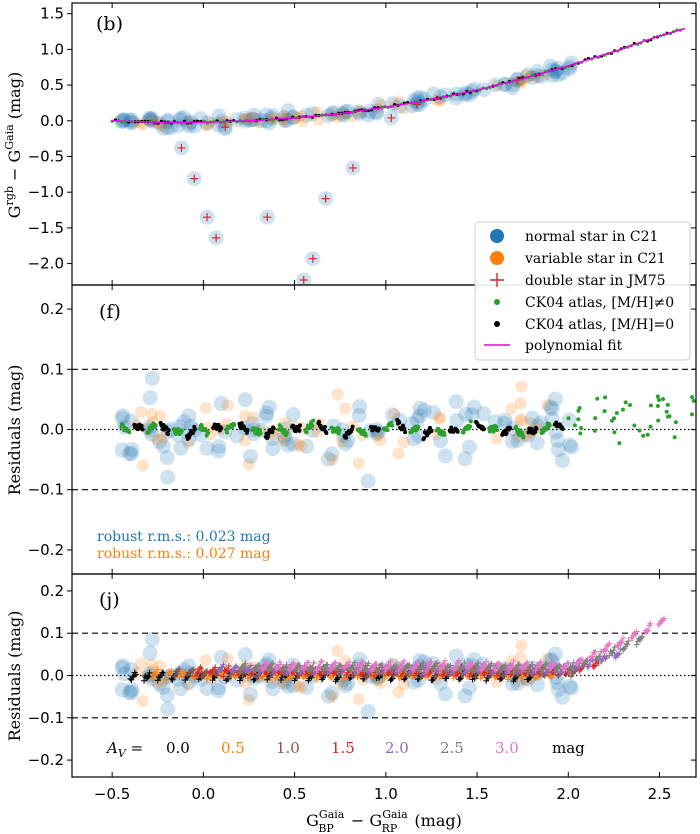  What do you see at coordinates (46, 156) in the screenshot?
I see `y-tick-label: −0.5` at bounding box center [46, 156].